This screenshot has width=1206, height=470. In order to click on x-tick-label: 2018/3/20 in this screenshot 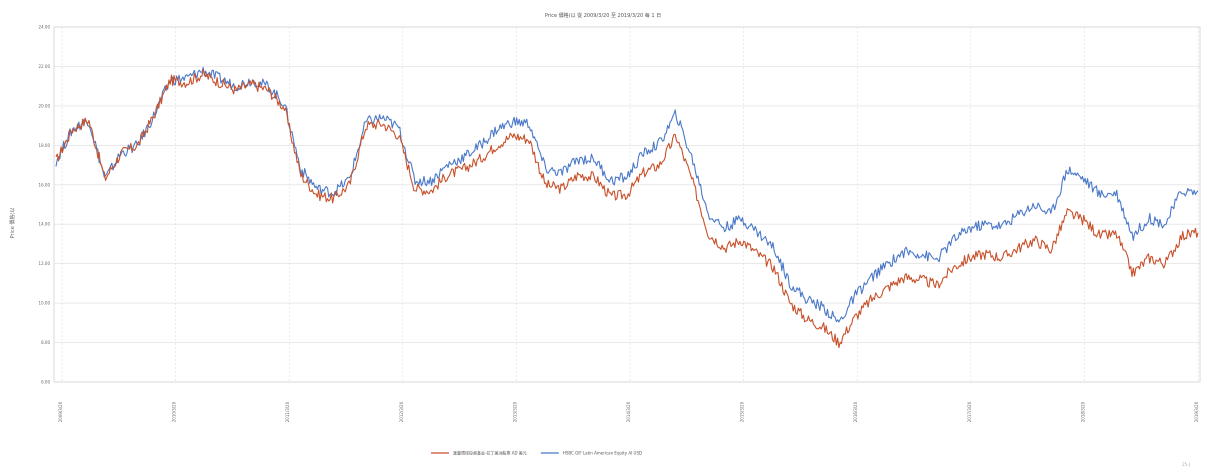, I will do `click(1082, 411)`.